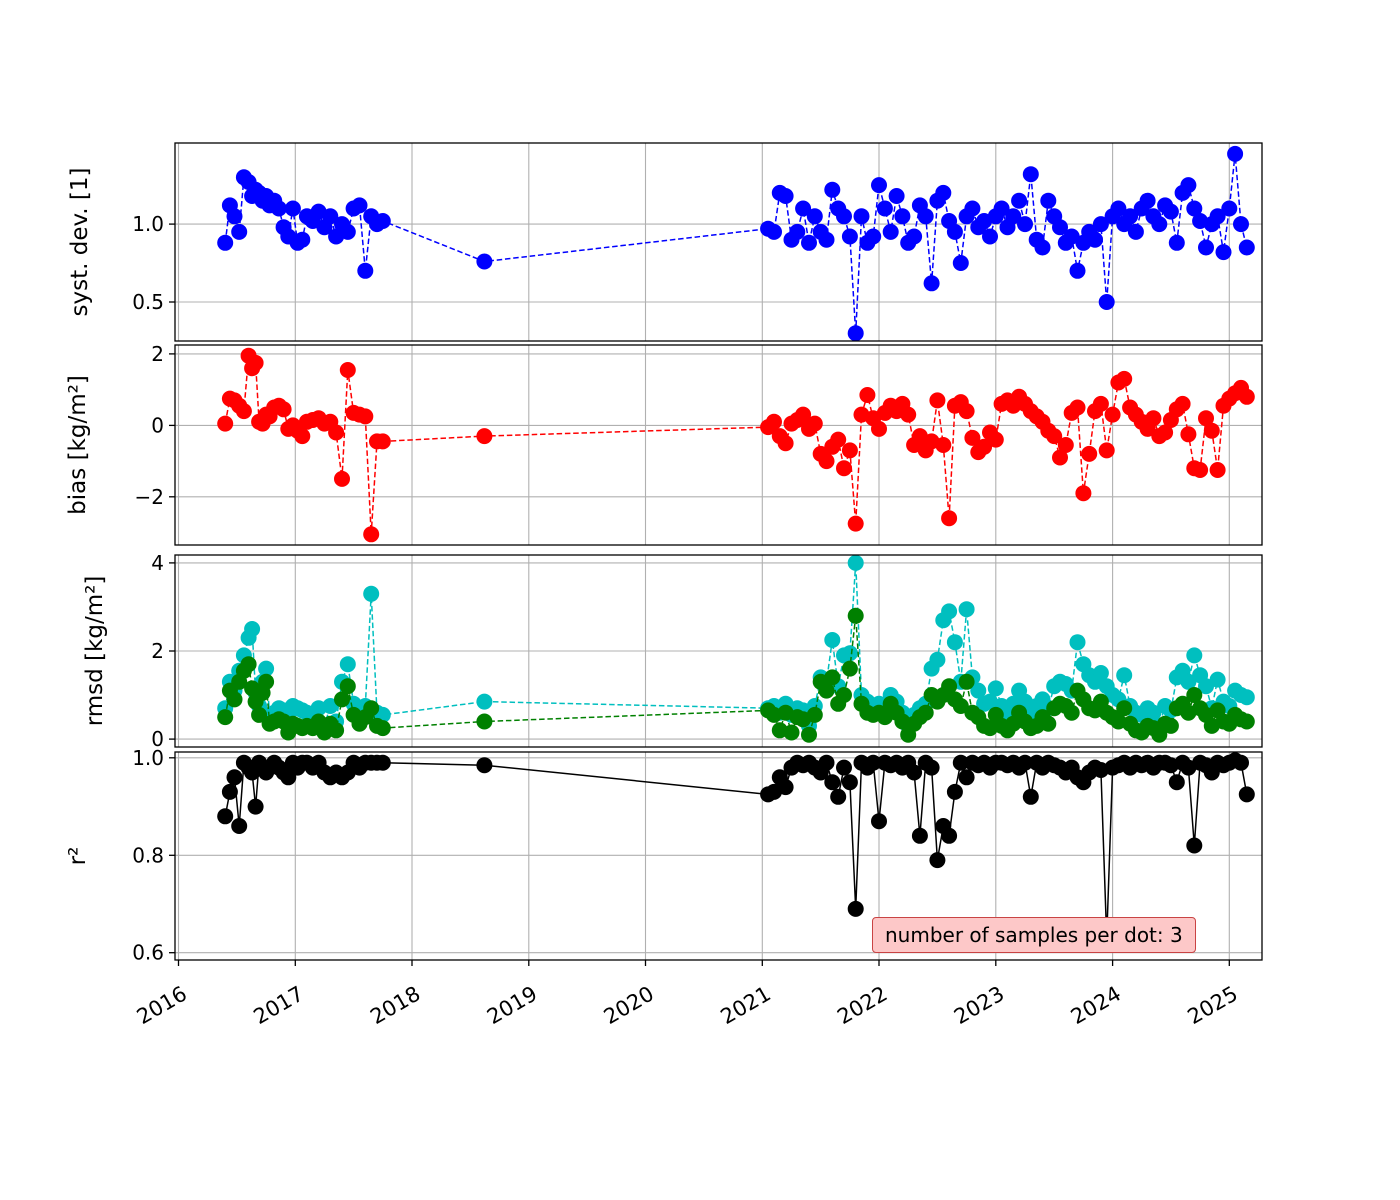 This screenshot has height=1200, width=1400. Describe the element at coordinates (80, 242) in the screenshot. I see `y-axis-label-syst-dev: syst. dev. [1]` at that location.